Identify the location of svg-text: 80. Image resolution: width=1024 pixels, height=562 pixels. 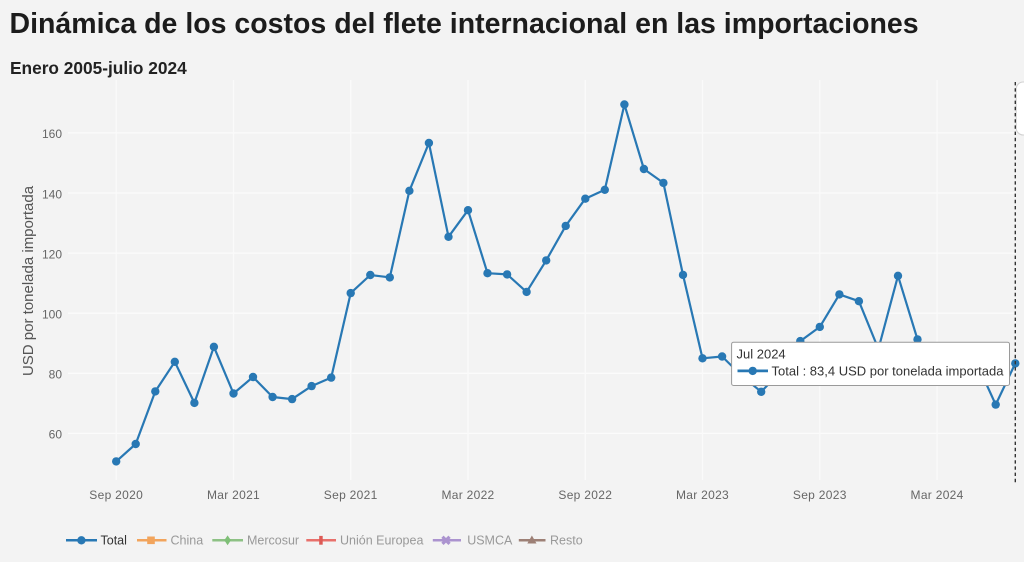
(56, 375).